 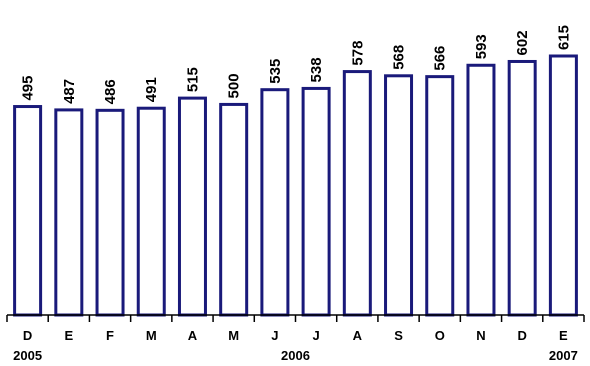 I want to click on year-label-0: 2005, so click(x=27, y=355).